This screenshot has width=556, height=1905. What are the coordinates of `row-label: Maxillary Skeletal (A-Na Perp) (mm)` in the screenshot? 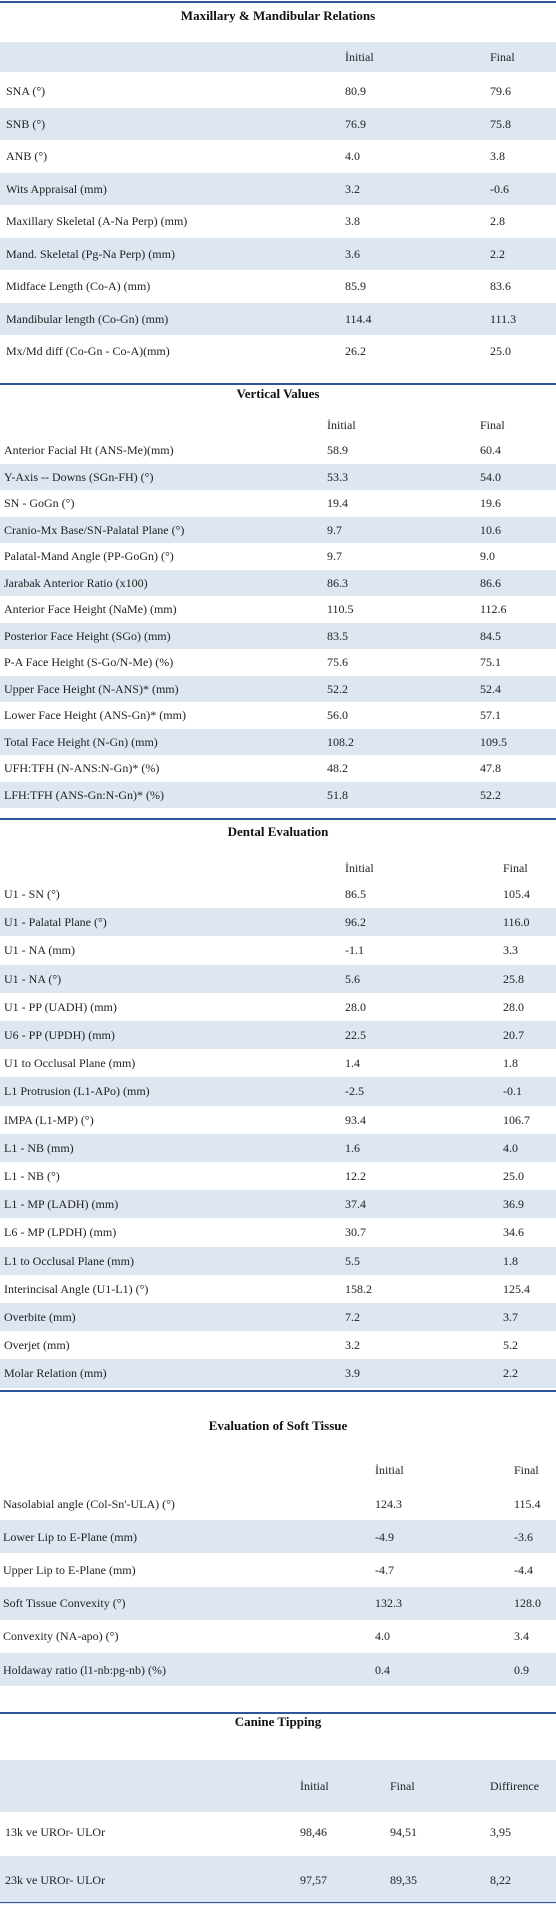 It's located at (97, 221).